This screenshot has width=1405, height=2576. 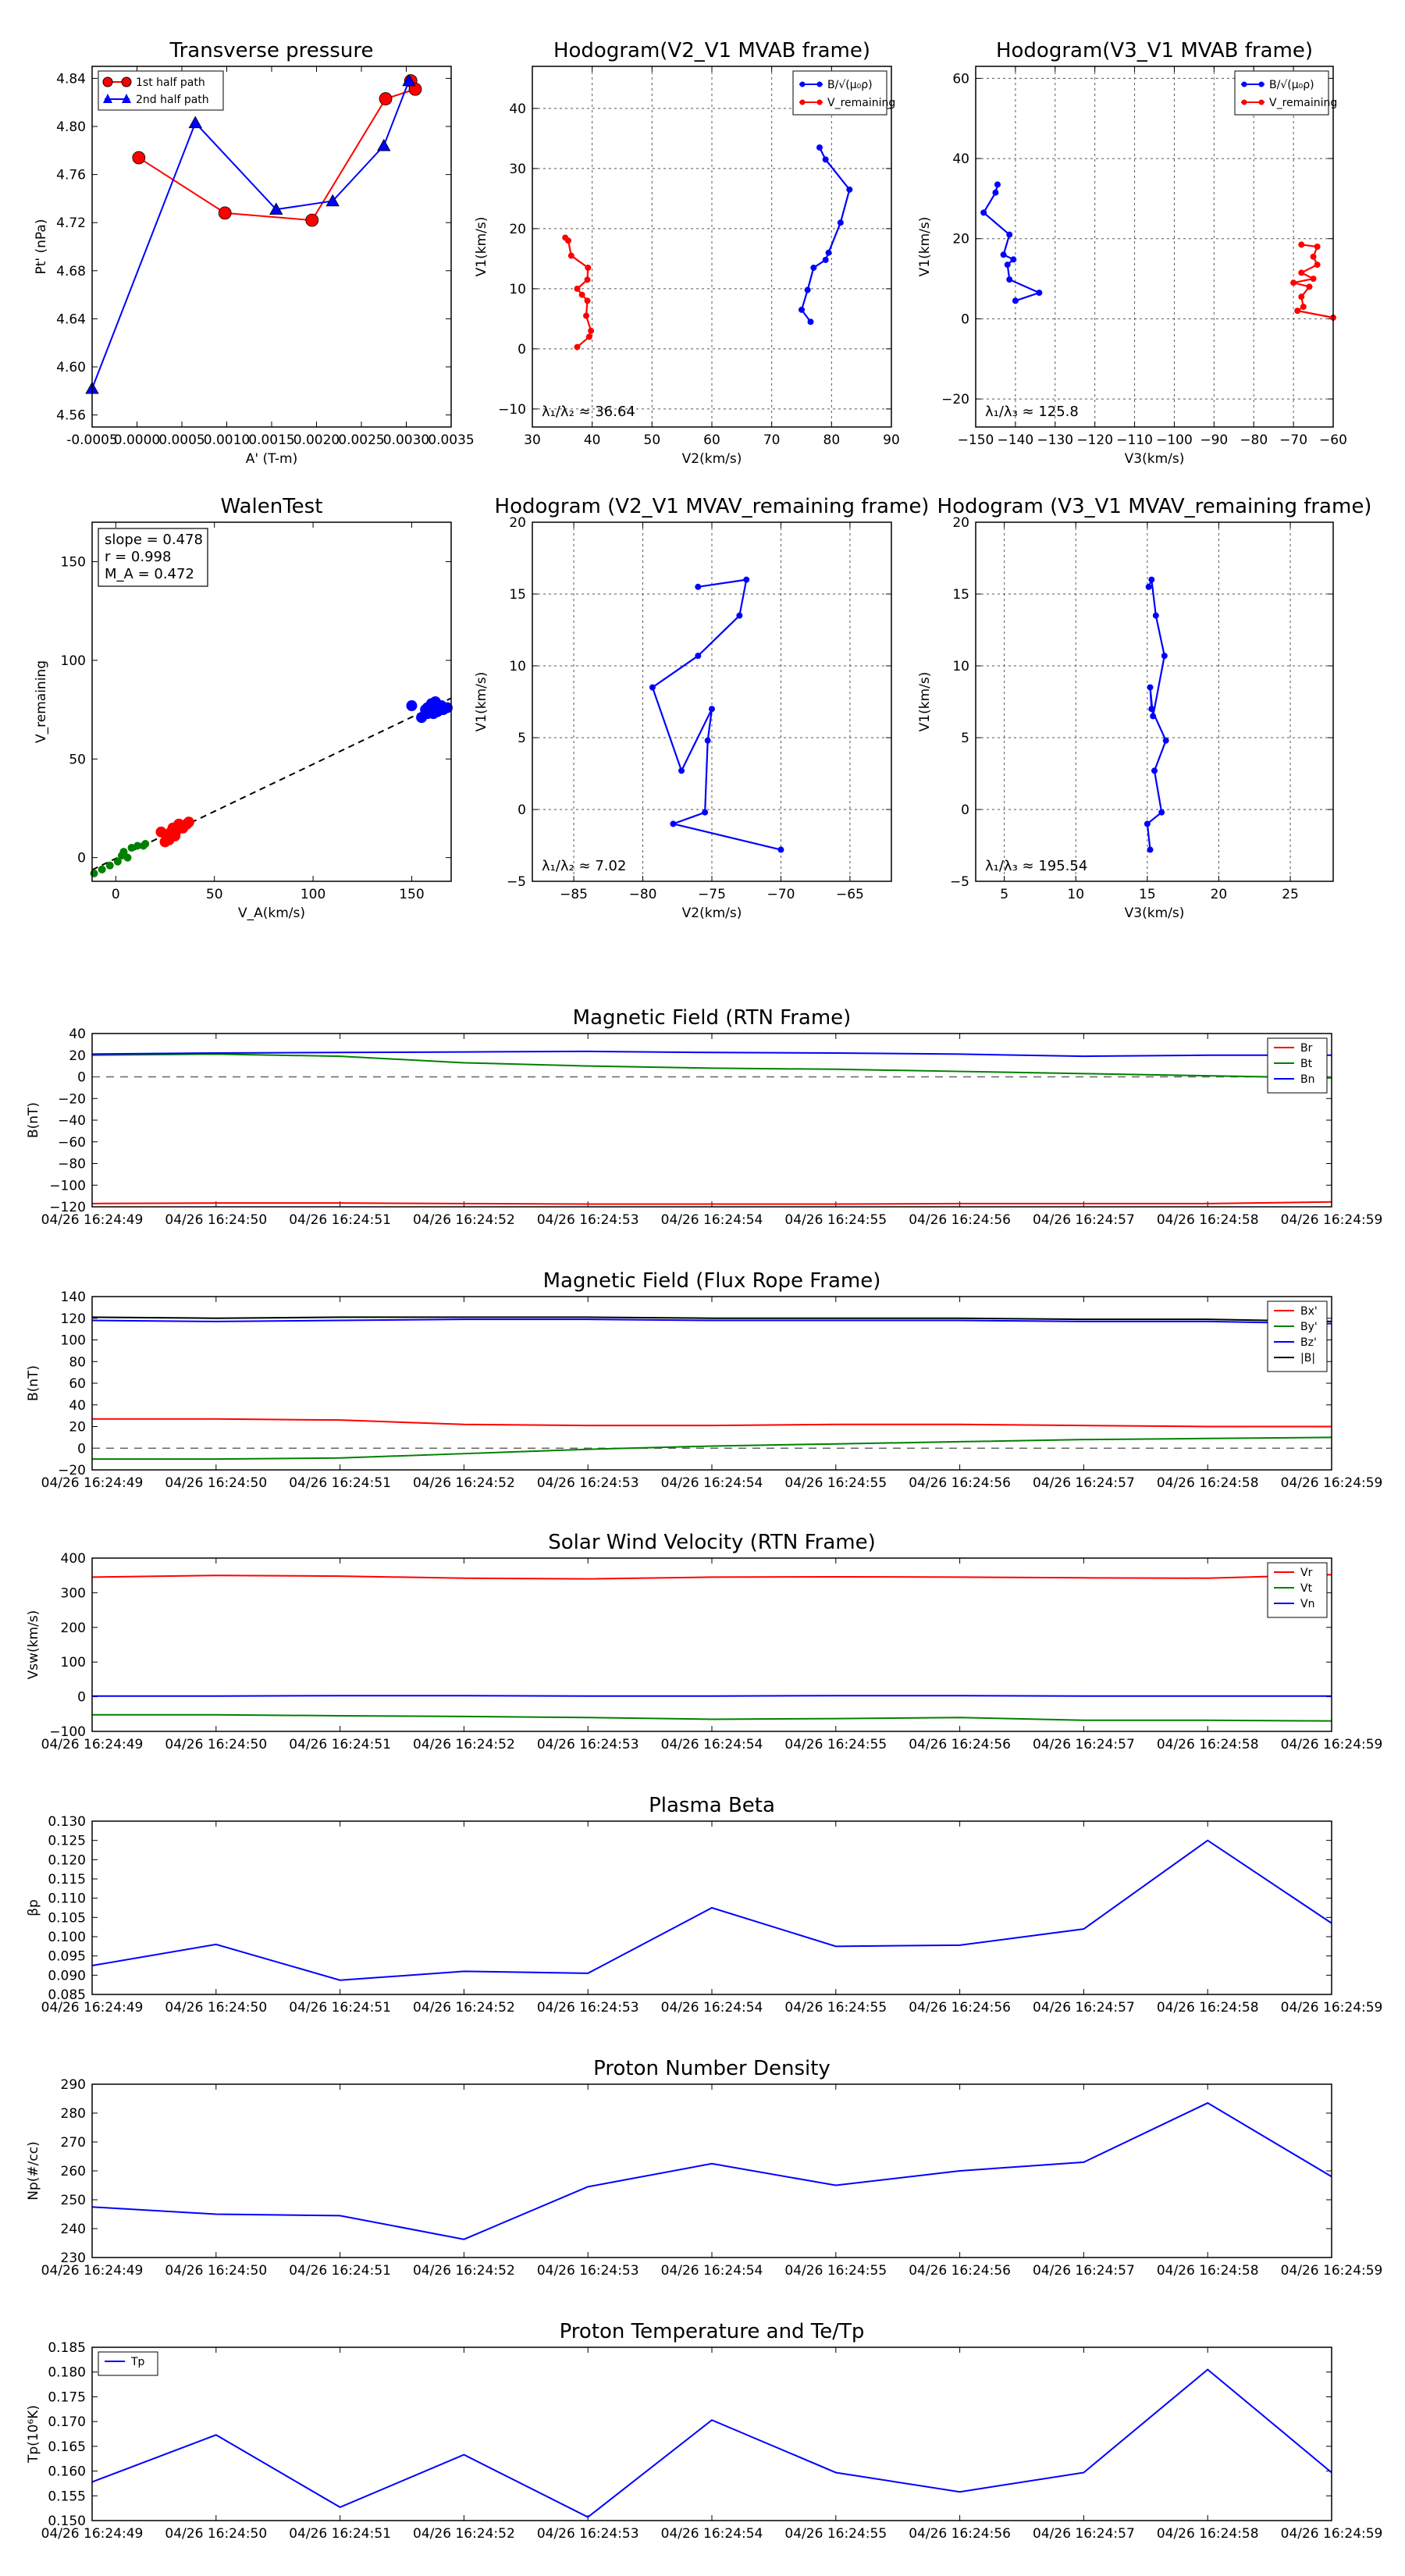 I want to click on legend-label: Vr, so click(x=1306, y=1573).